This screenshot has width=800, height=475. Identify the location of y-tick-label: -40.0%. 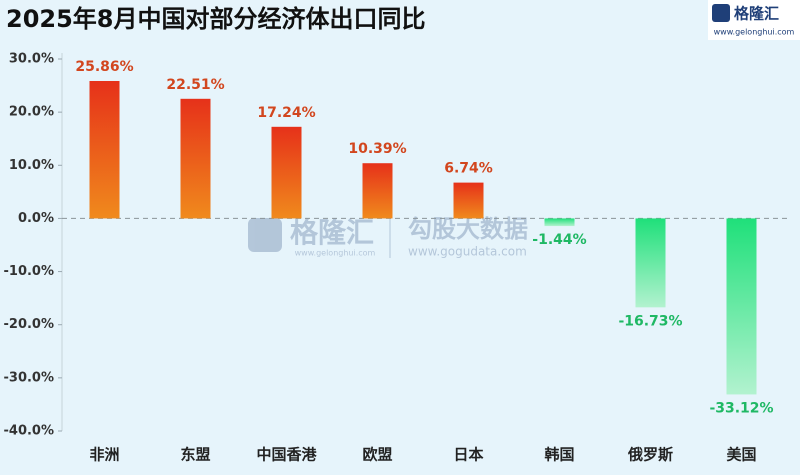
(29, 431).